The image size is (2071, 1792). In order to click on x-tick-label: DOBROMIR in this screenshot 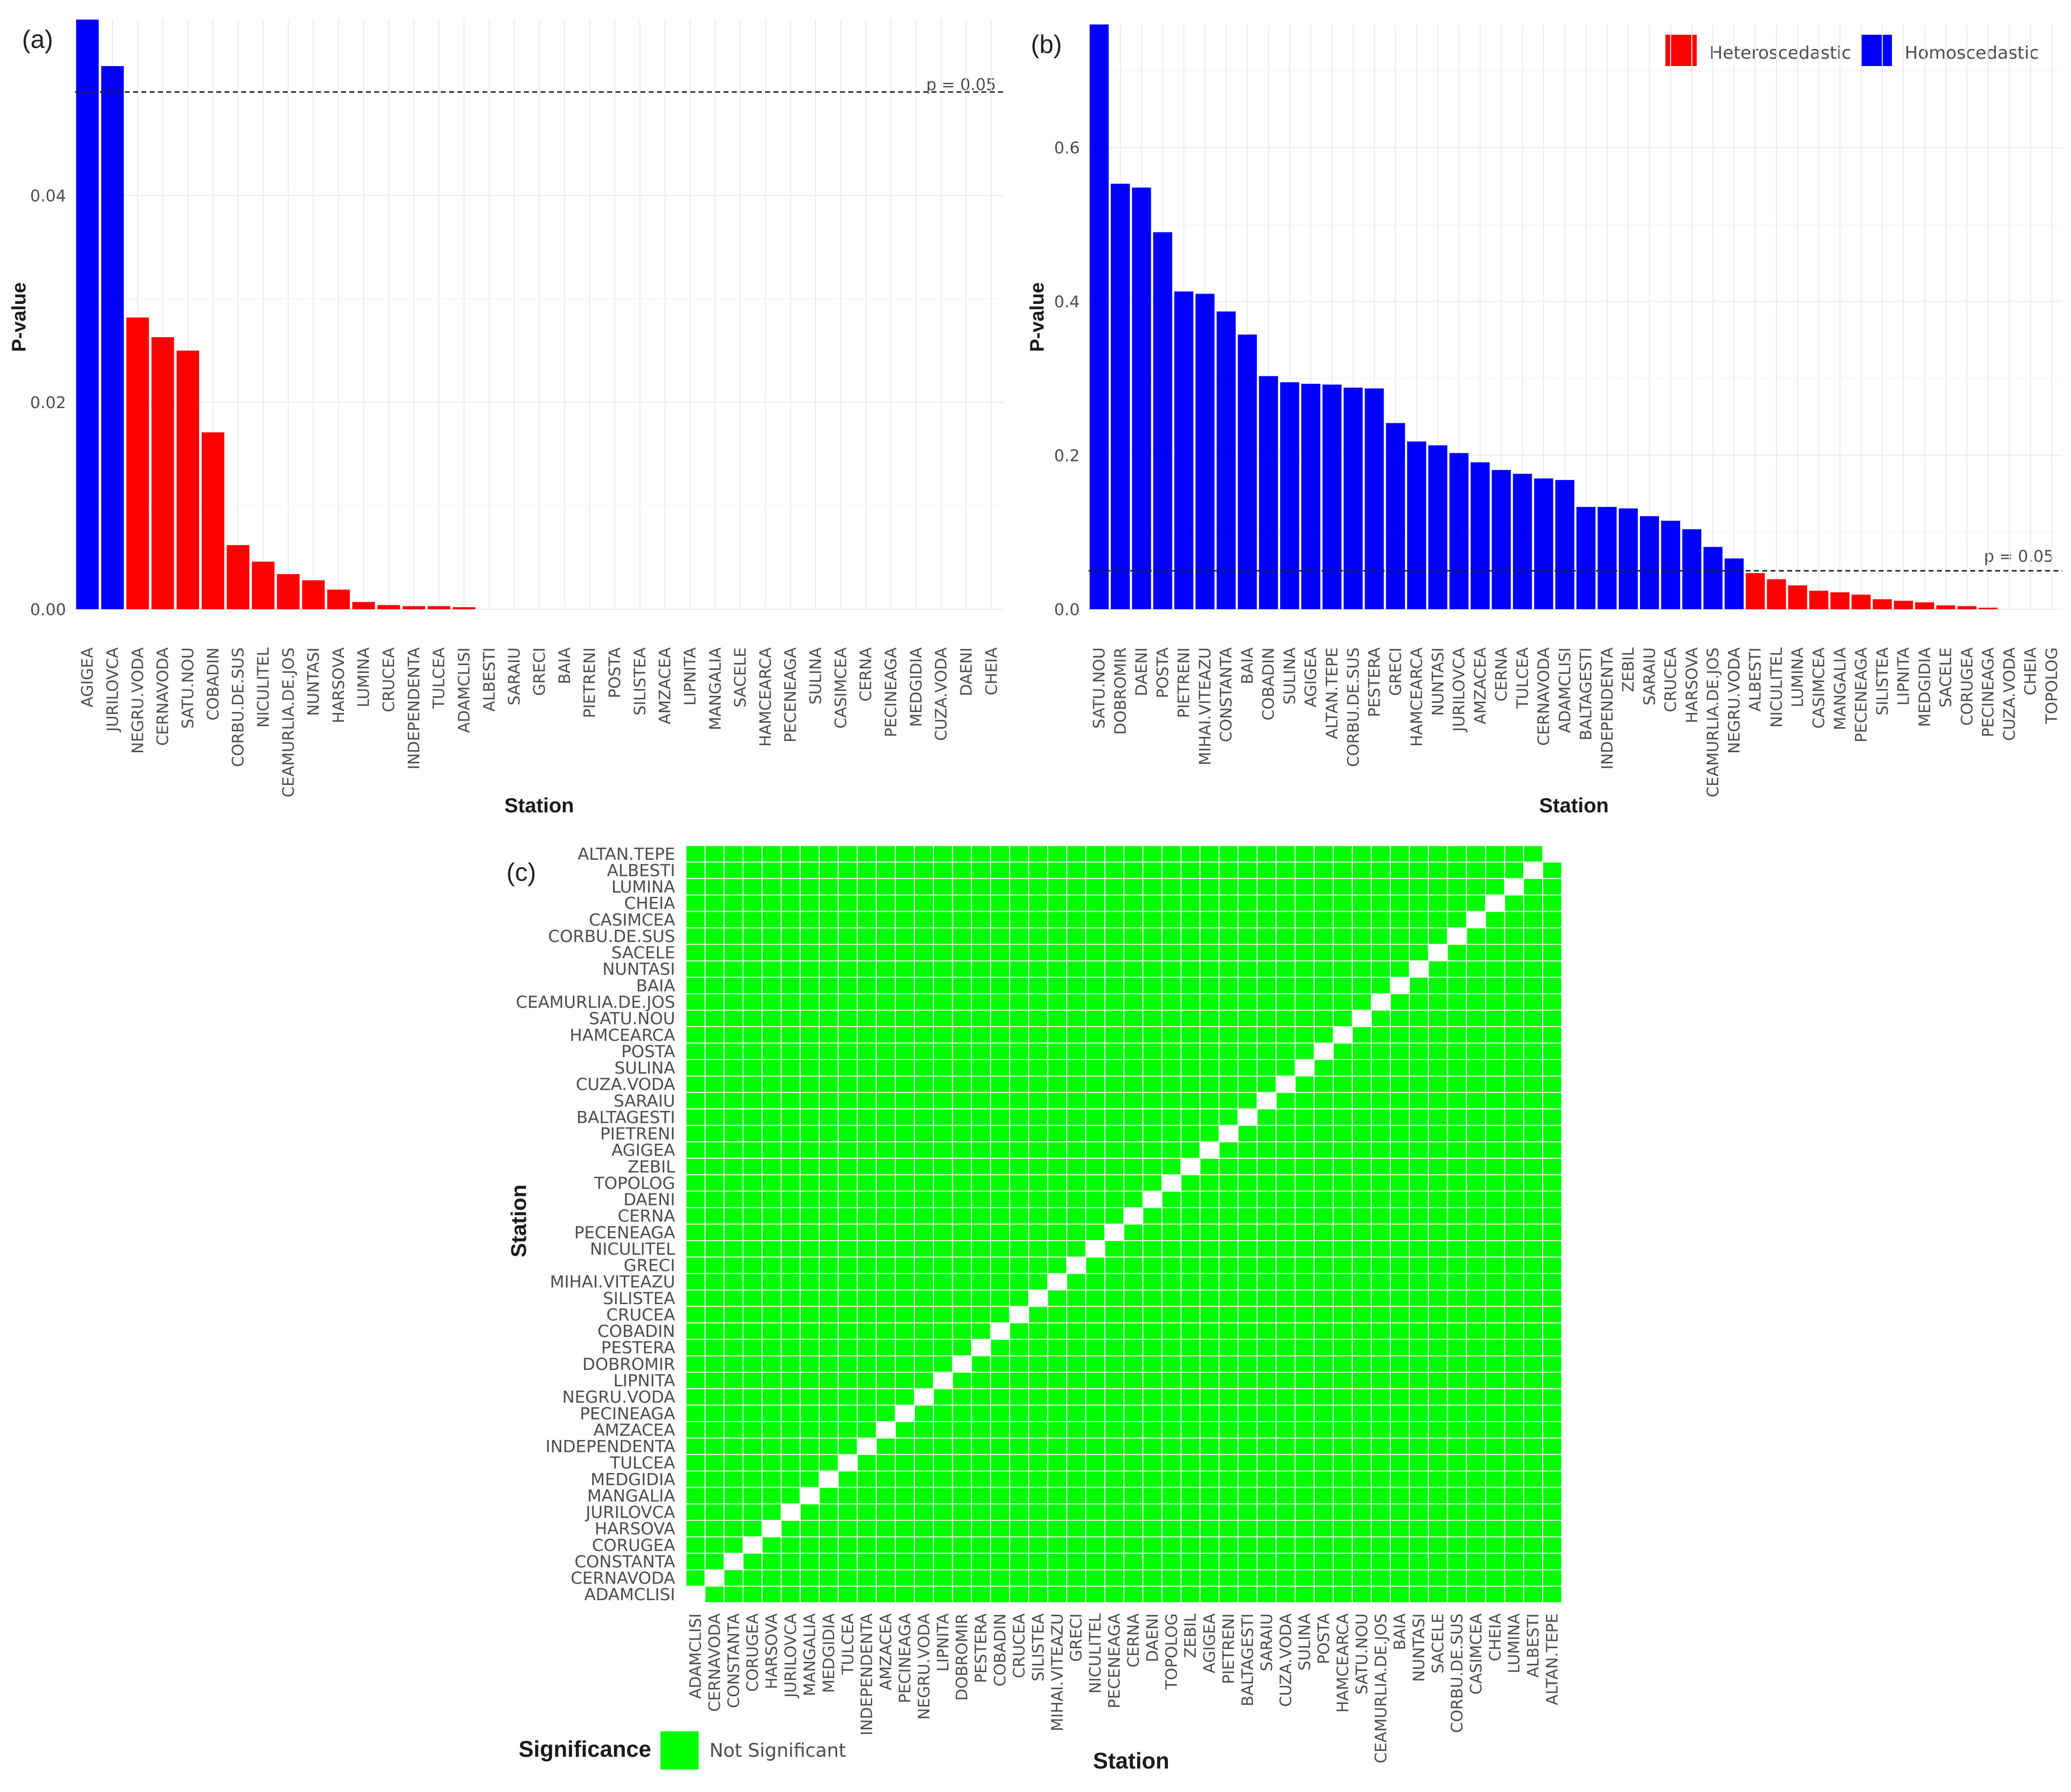, I will do `click(1121, 691)`.